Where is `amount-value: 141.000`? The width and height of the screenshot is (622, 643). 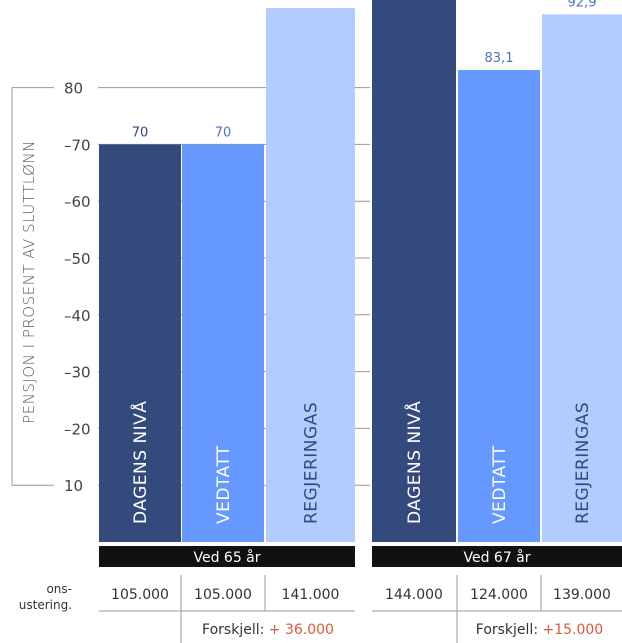
amount-value: 141.000 is located at coordinates (311, 595).